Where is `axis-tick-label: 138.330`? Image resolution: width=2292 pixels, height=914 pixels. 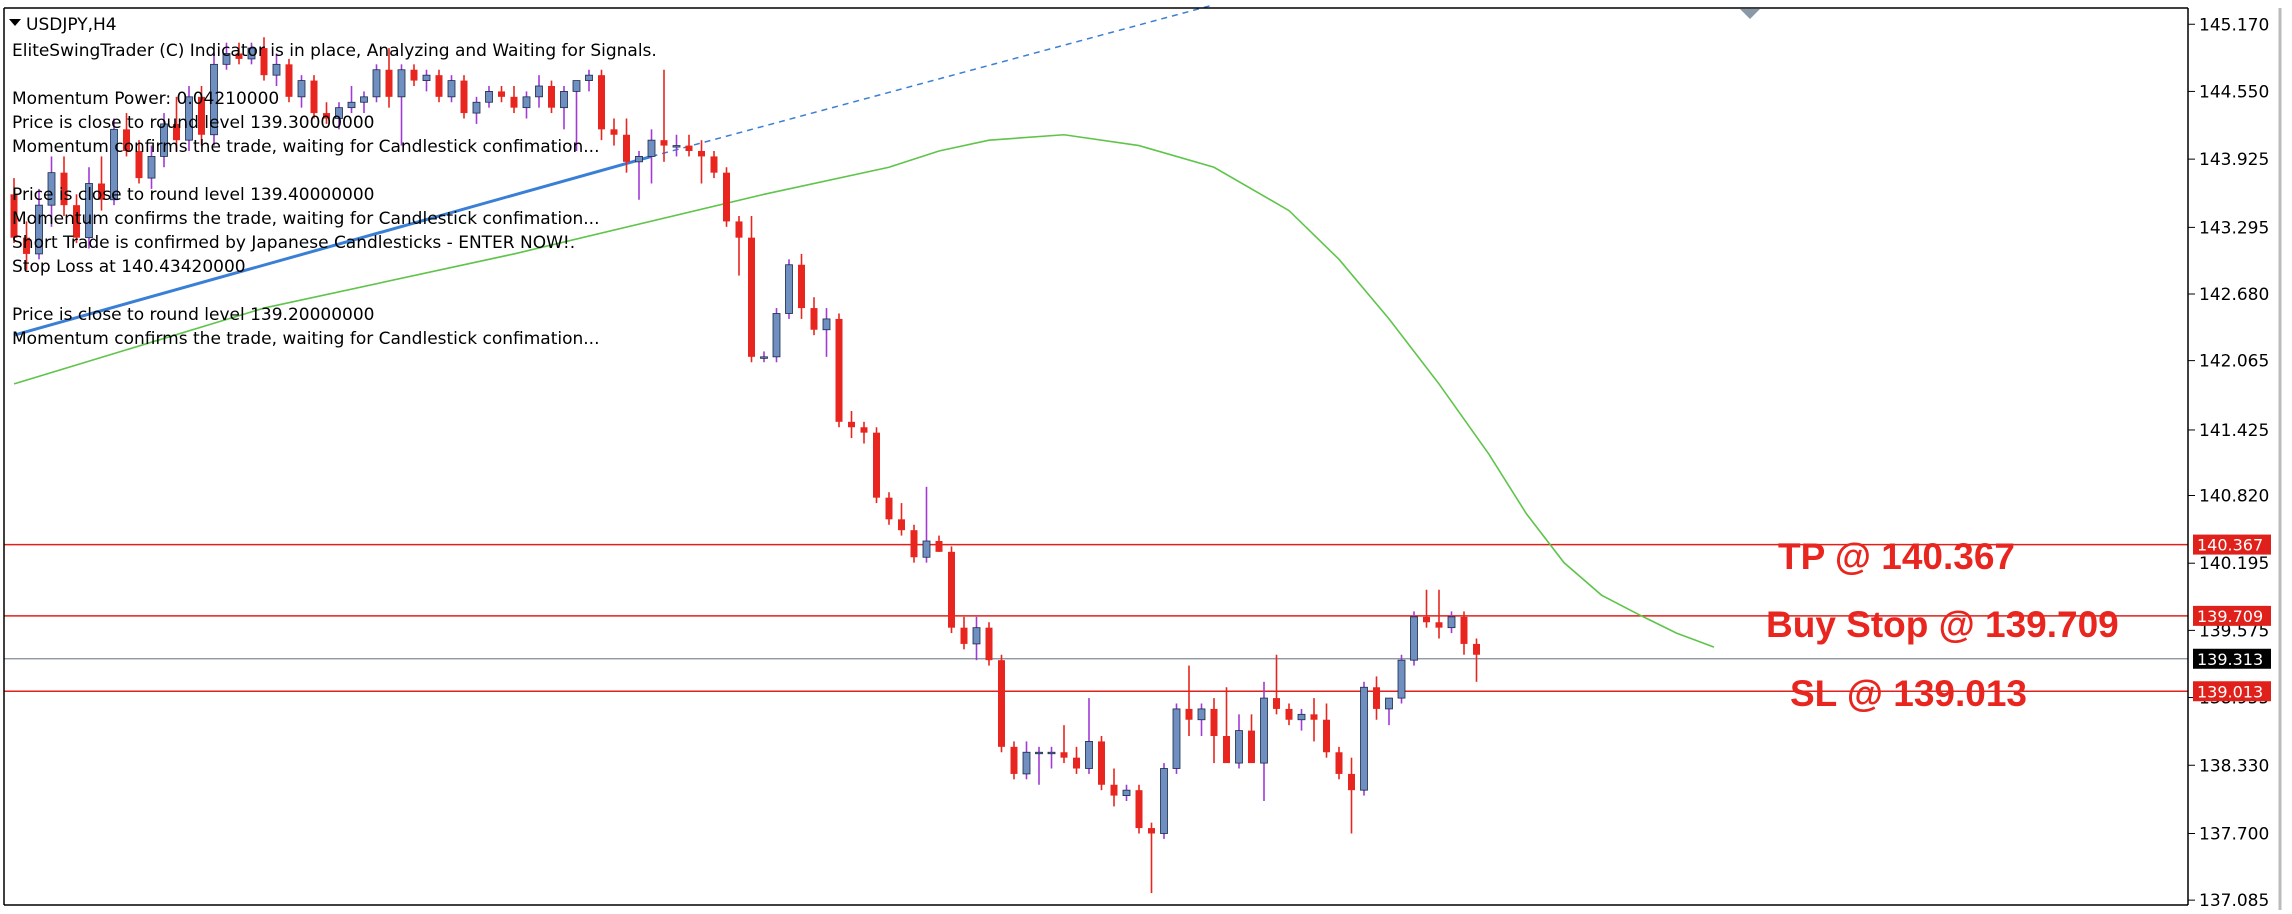
axis-tick-label: 138.330 is located at coordinates (2234, 766).